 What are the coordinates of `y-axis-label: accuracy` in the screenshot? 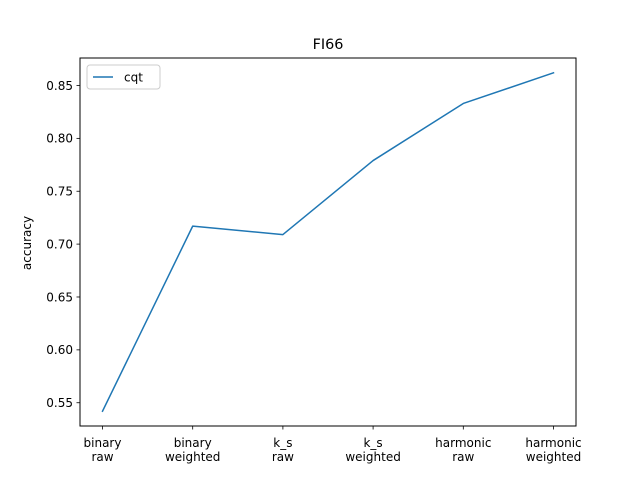 It's located at (27, 243).